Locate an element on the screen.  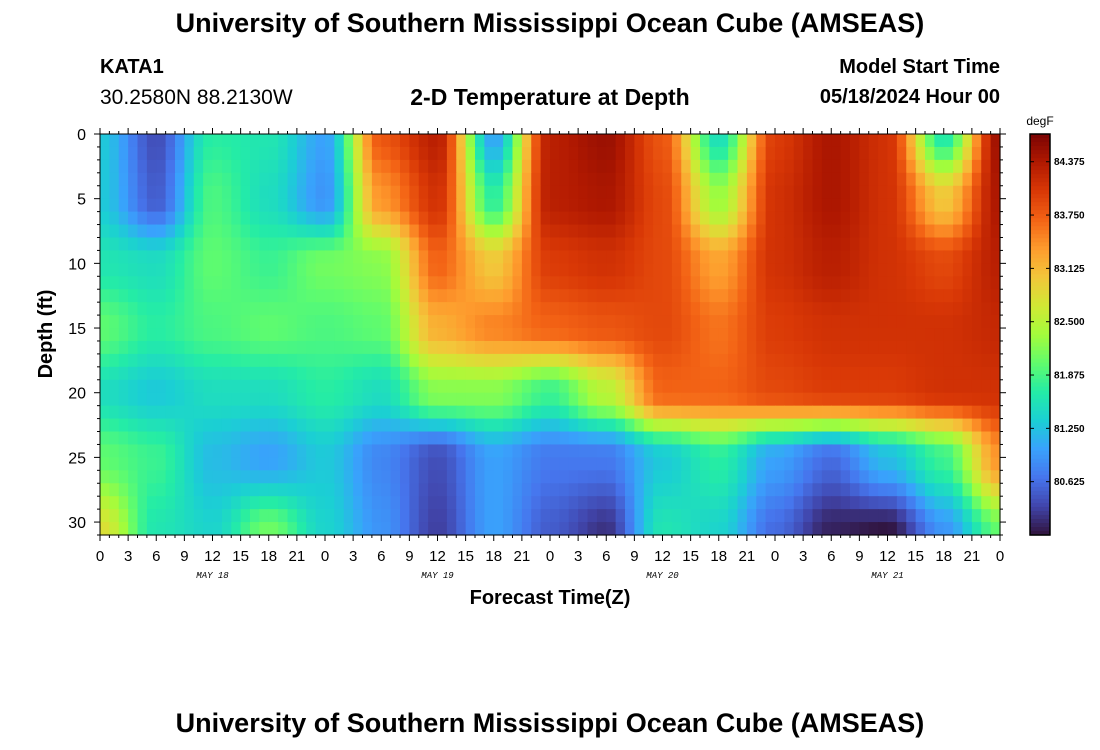
model-start-date: 05/18/2024 Hour 00 is located at coordinates (909, 97).